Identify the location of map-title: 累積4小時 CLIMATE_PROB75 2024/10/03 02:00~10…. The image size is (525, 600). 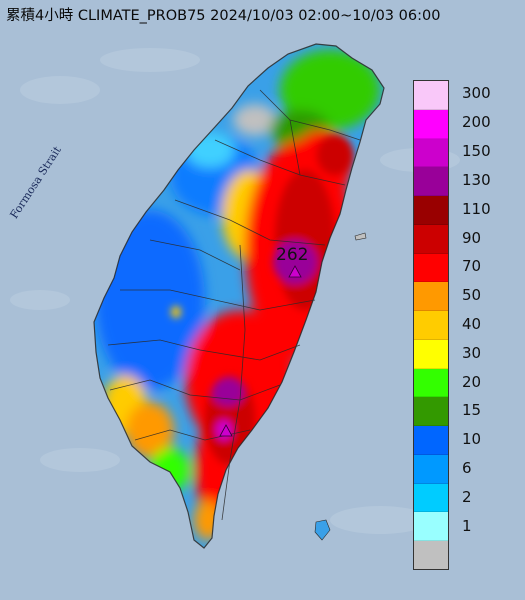
(223, 16).